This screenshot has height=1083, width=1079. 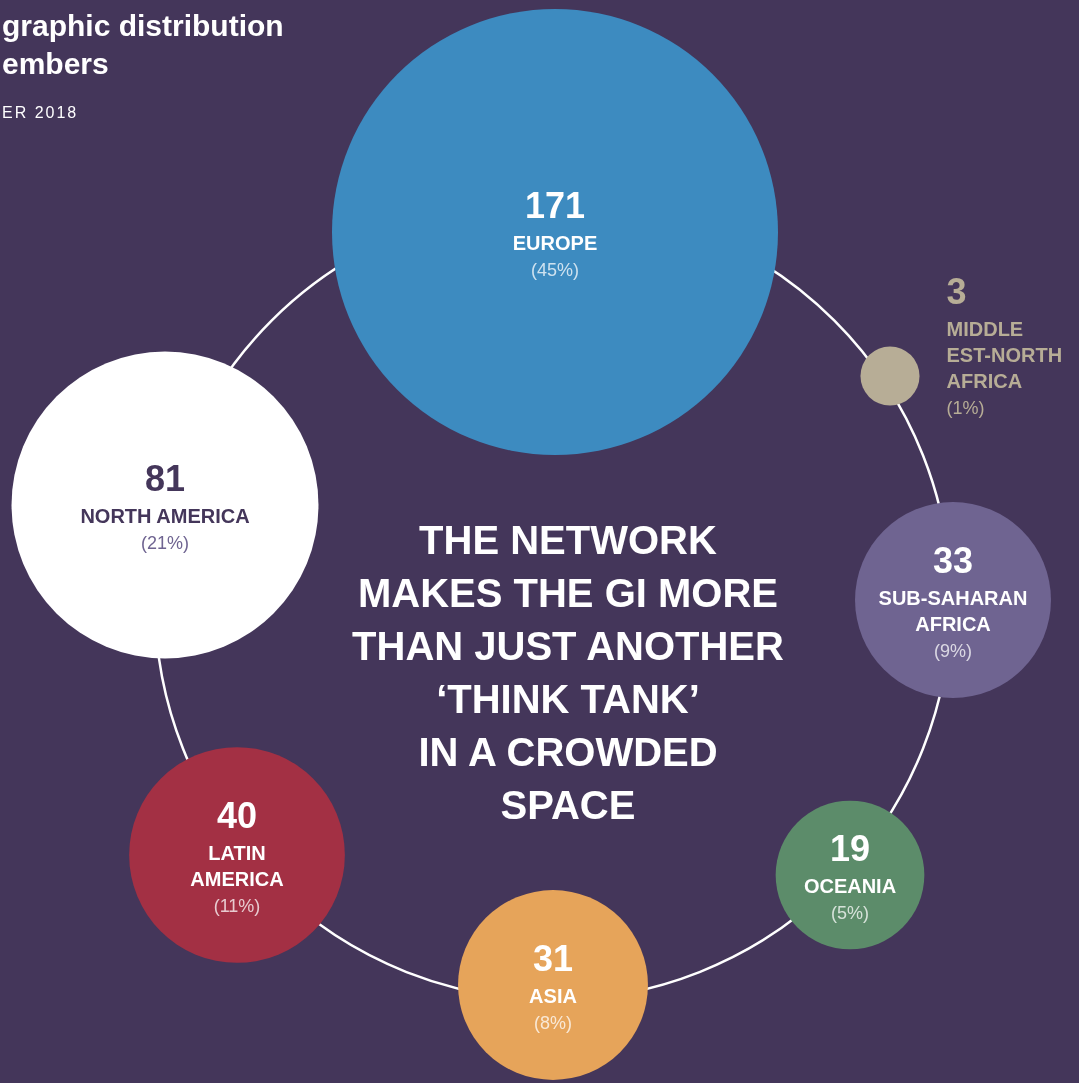 What do you see at coordinates (555, 243) in the screenshot?
I see `category-label: EUROPE` at bounding box center [555, 243].